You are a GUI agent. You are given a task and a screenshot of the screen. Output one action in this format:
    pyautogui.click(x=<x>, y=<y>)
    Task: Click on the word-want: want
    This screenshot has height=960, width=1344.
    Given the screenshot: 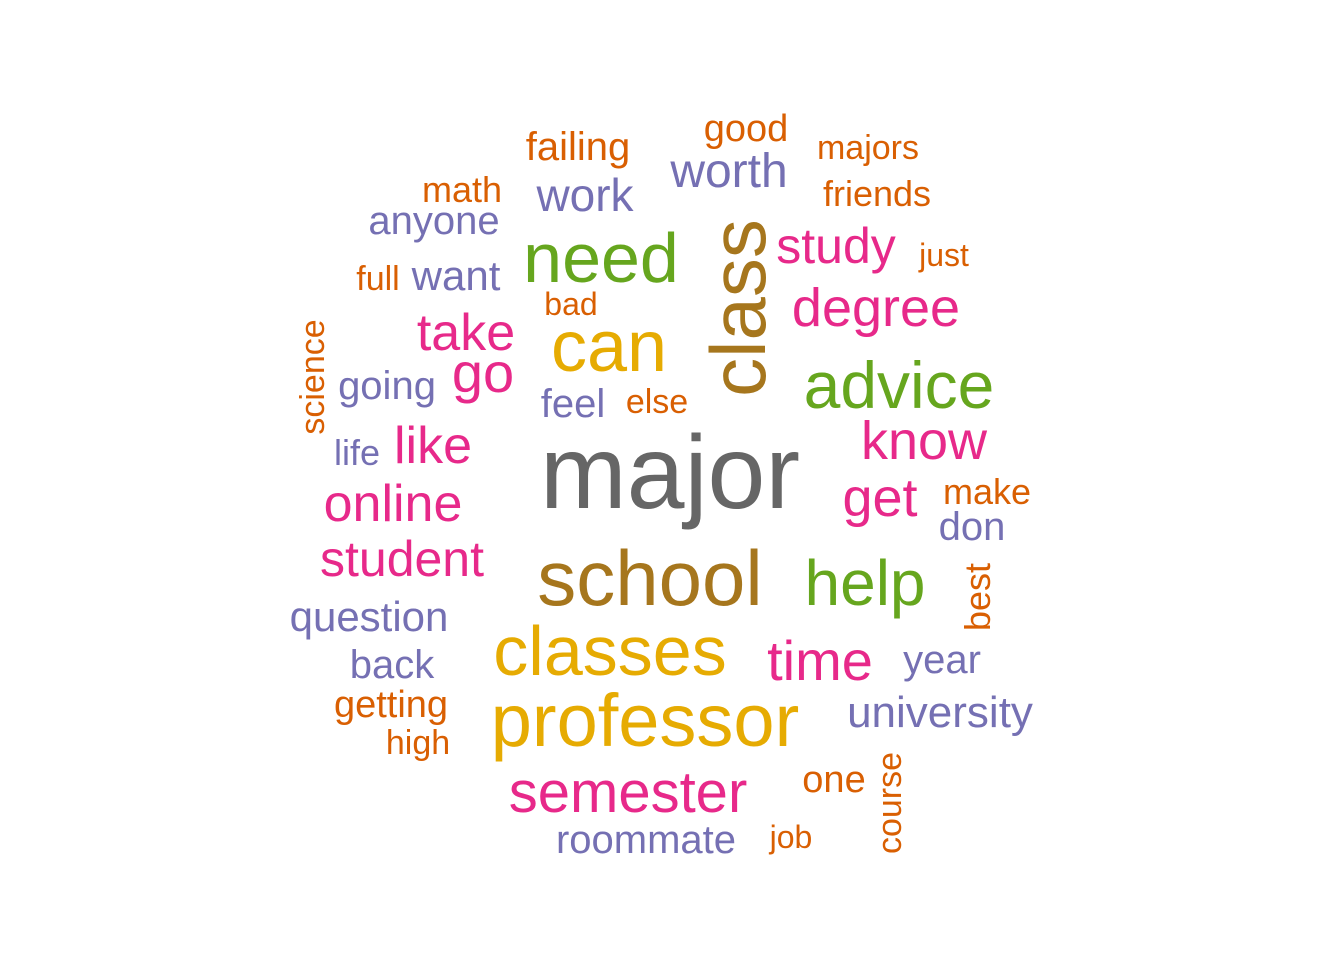 What is the action you would take?
    pyautogui.click(x=456, y=275)
    